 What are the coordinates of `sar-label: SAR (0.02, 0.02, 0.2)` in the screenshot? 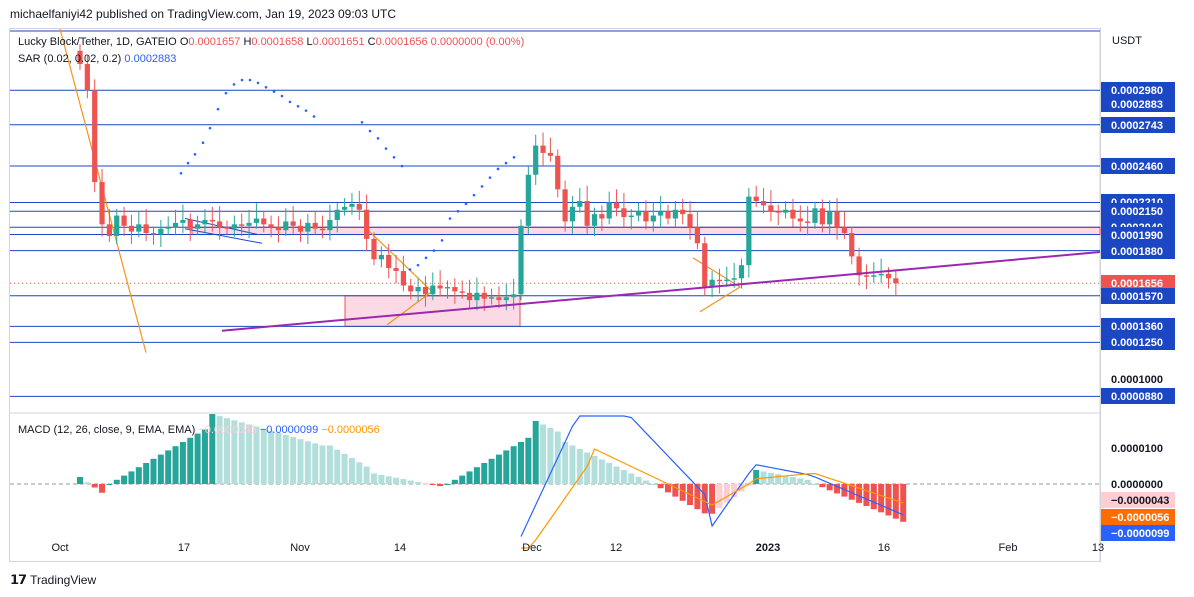 It's located at (70, 59).